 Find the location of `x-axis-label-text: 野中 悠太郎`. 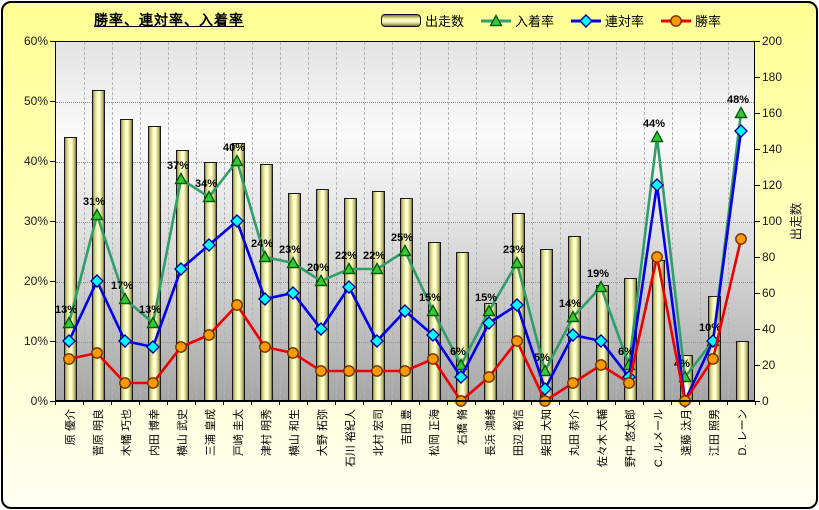

x-axis-label-text: 野中 悠太郎 is located at coordinates (631, 438).